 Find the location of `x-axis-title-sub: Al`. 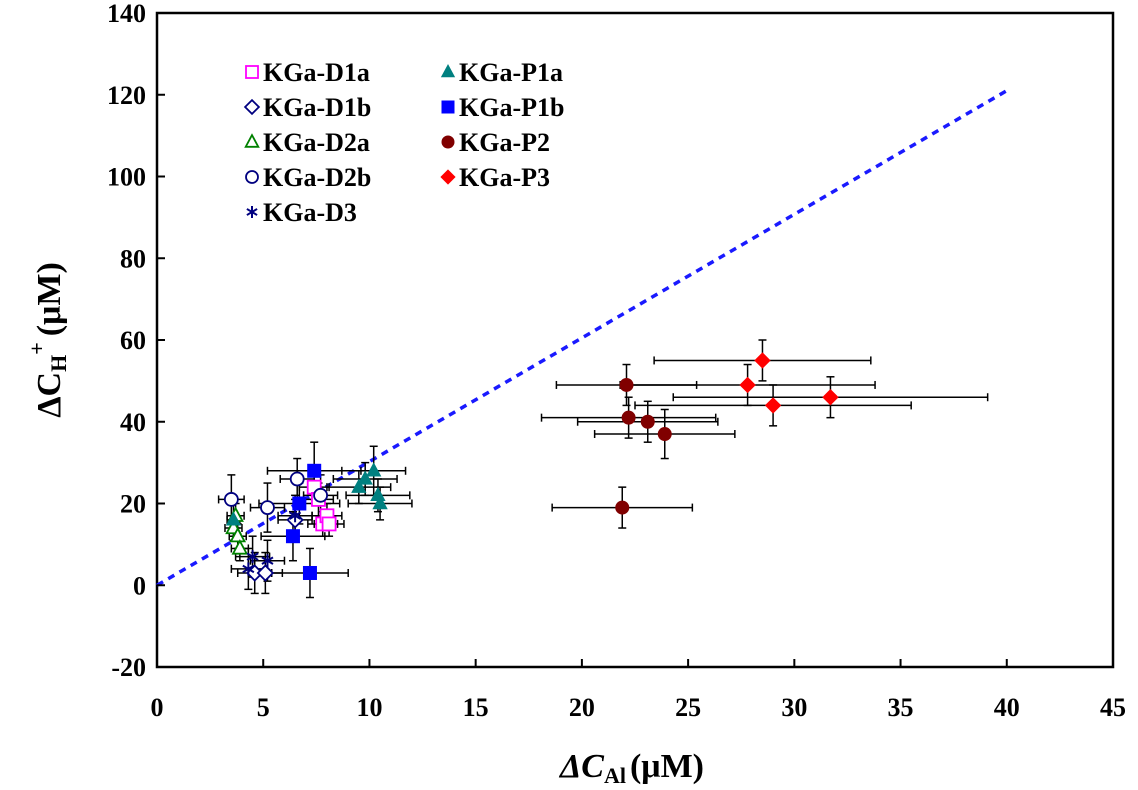

x-axis-title-sub: Al is located at coordinates (615, 775).